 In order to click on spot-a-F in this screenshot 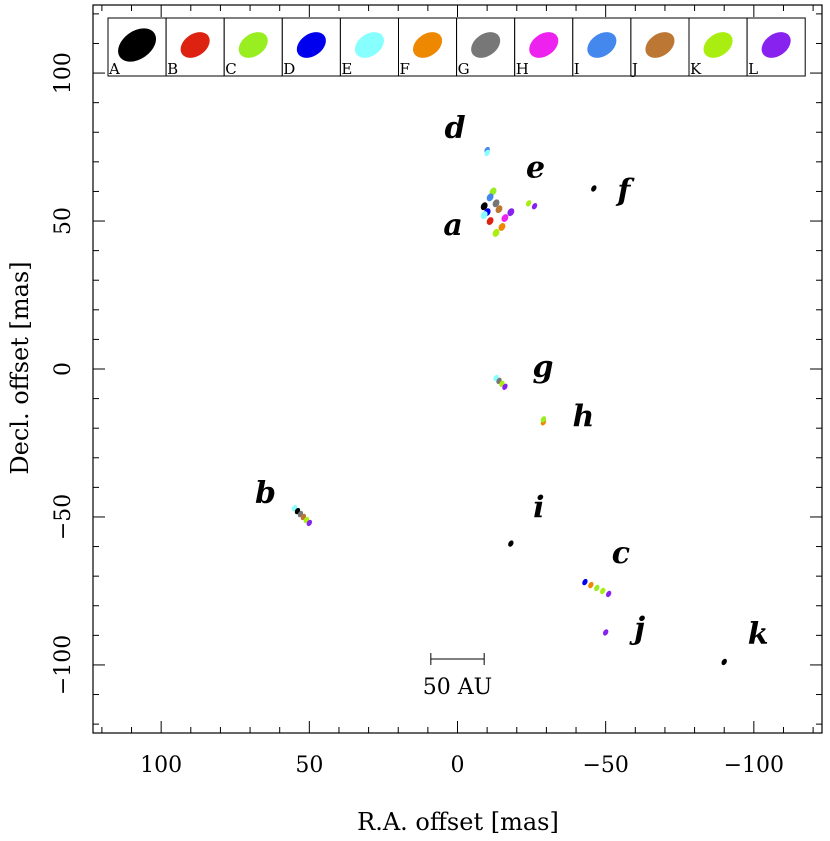, I will do `click(502, 227)`.